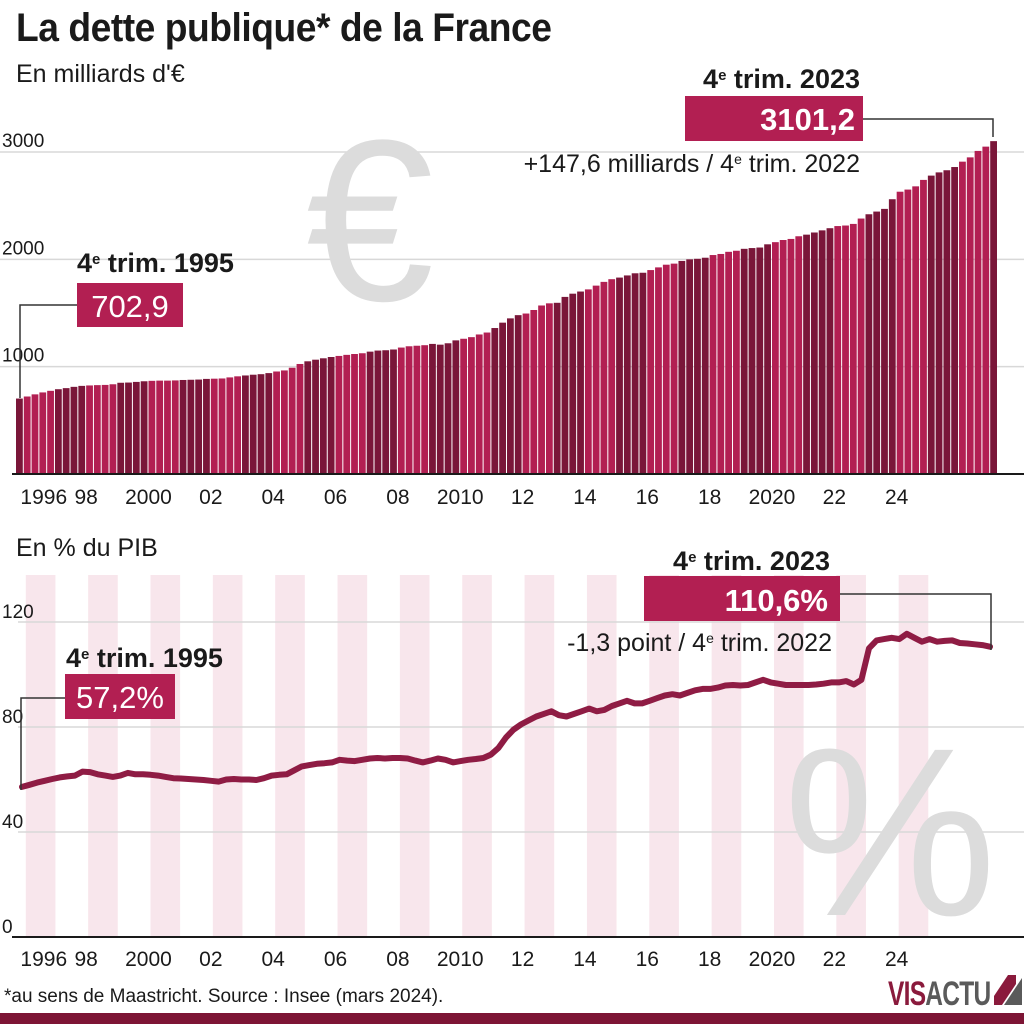  I want to click on bar-x-tick-label: 18, so click(709, 497).